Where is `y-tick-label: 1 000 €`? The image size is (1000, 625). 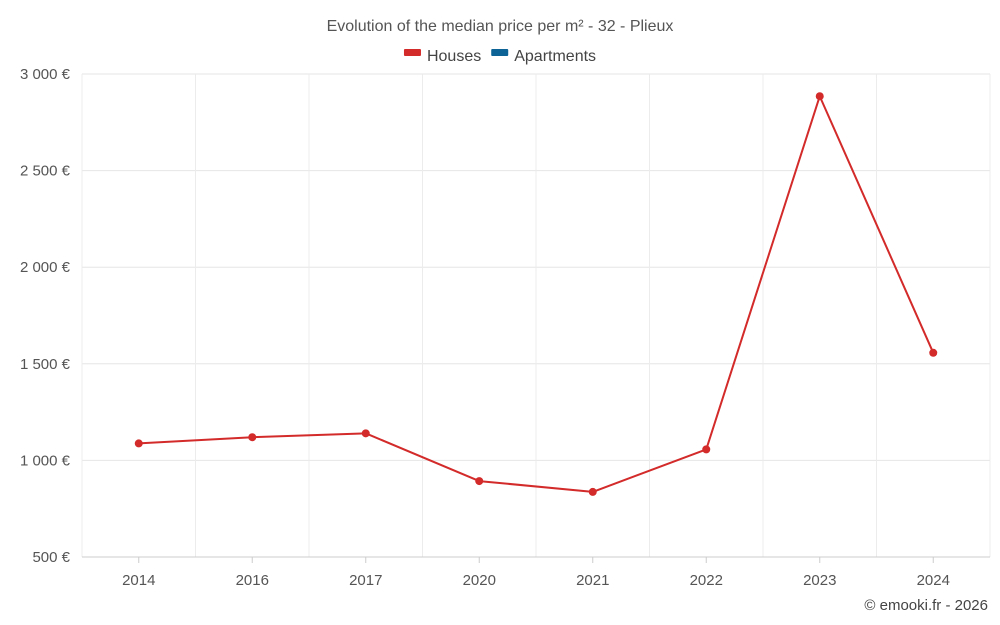 y-tick-label: 1 000 € is located at coordinates (45, 460).